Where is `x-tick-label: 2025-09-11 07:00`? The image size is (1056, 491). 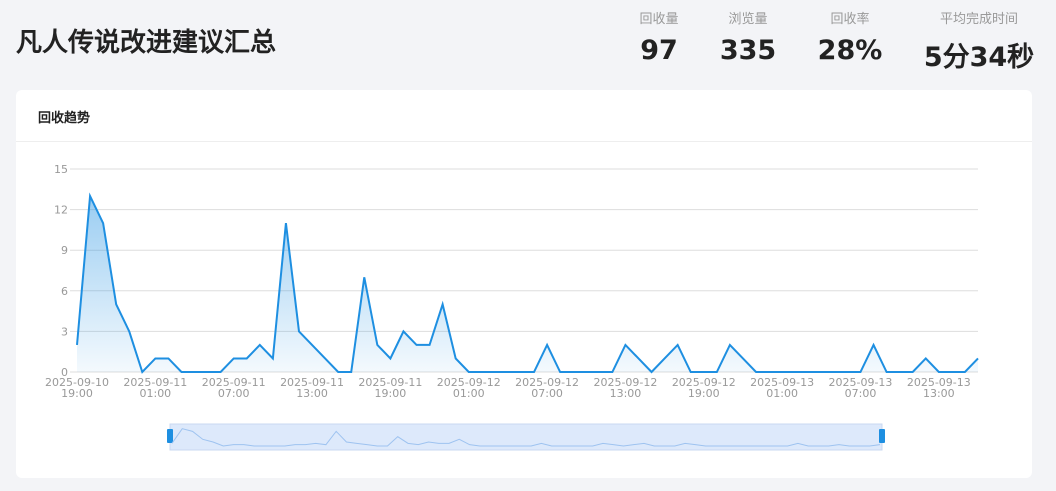
x-tick-label: 2025-09-11 07:00 is located at coordinates (234, 388).